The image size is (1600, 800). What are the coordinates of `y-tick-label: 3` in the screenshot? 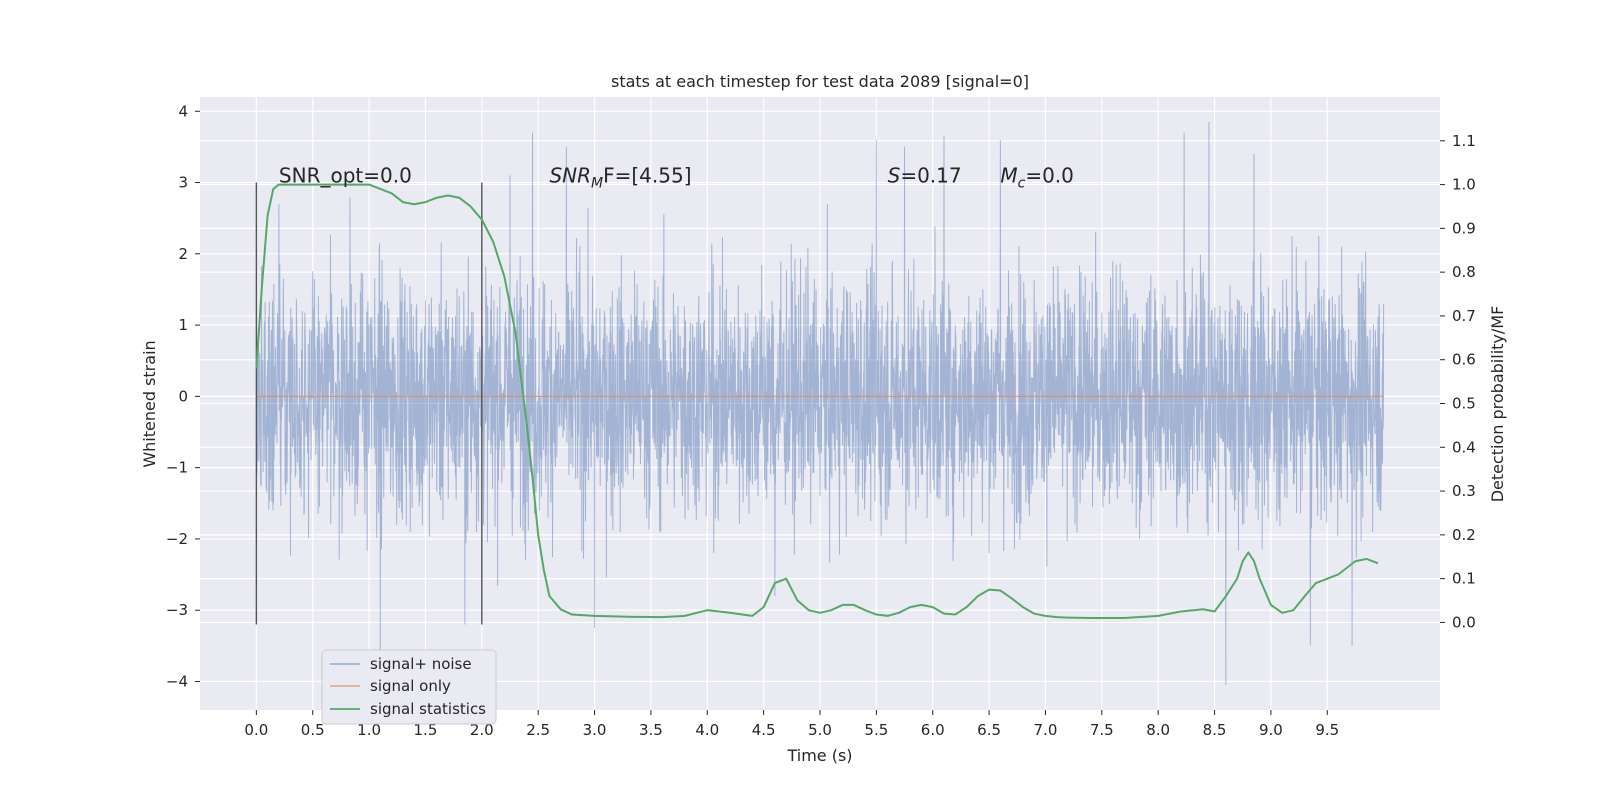 It's located at (183, 183).